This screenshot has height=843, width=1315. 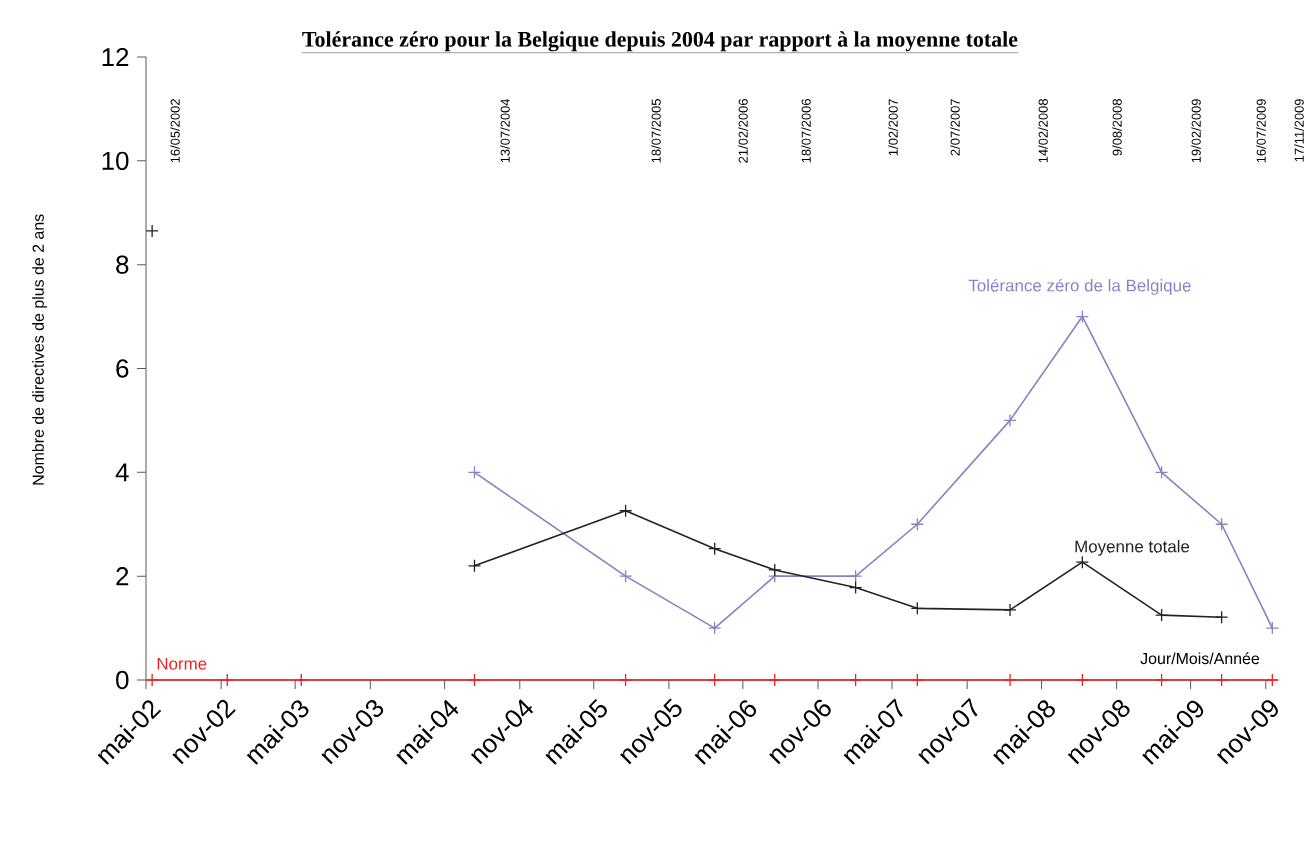 What do you see at coordinates (955, 127) in the screenshot?
I see `annotation: 2/07/2007` at bounding box center [955, 127].